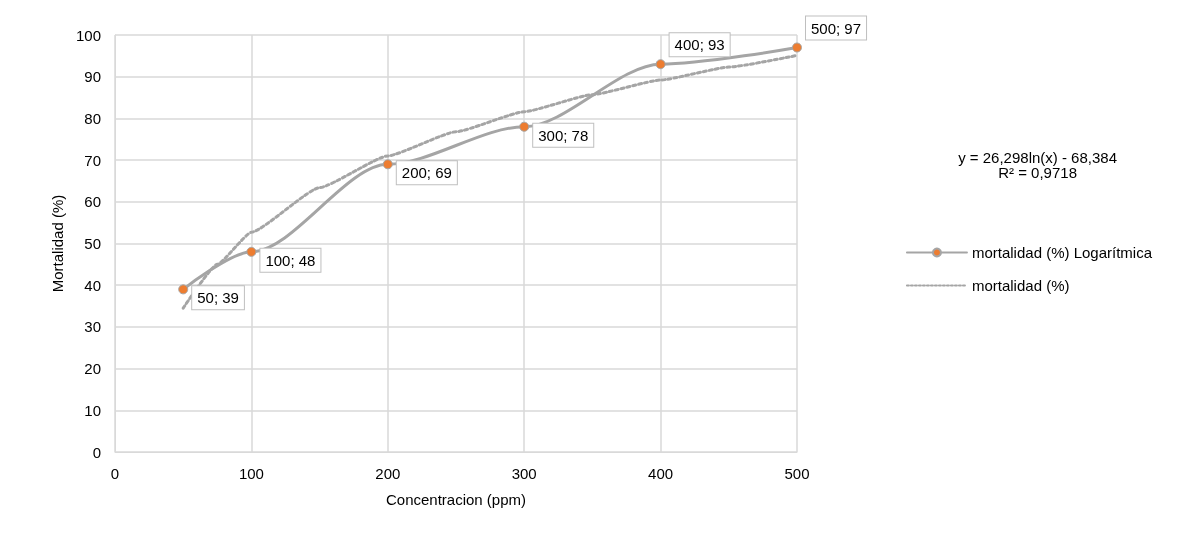 This screenshot has width=1177, height=542. I want to click on x-tick-label: 300, so click(524, 473).